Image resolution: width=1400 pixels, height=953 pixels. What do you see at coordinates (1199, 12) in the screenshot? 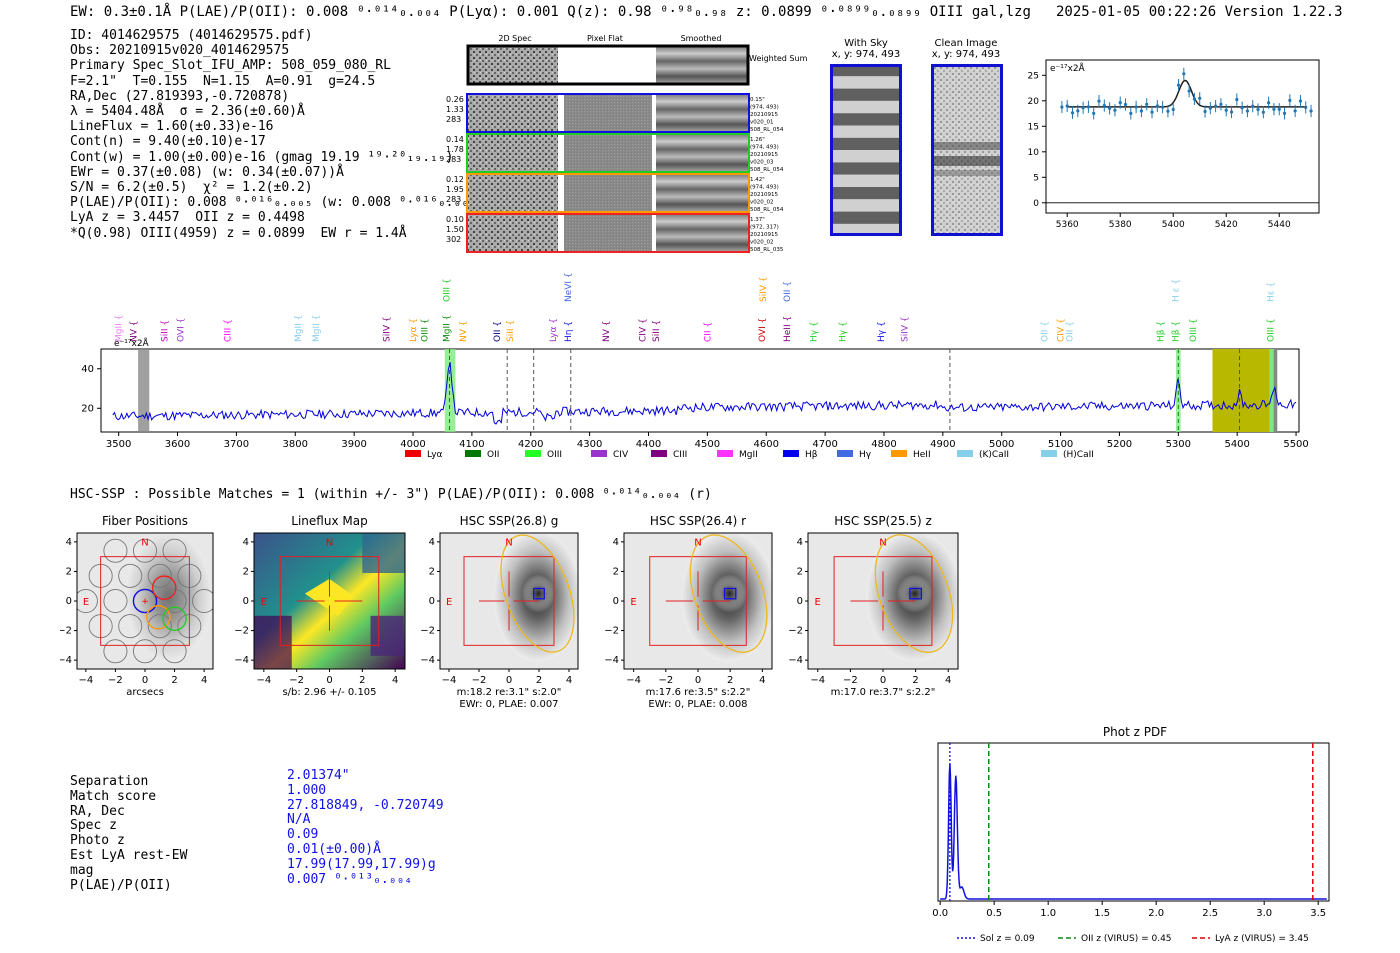
I see `header-timestamp: 2025-01-05 00:22:26 Version 1.22.3` at bounding box center [1199, 12].